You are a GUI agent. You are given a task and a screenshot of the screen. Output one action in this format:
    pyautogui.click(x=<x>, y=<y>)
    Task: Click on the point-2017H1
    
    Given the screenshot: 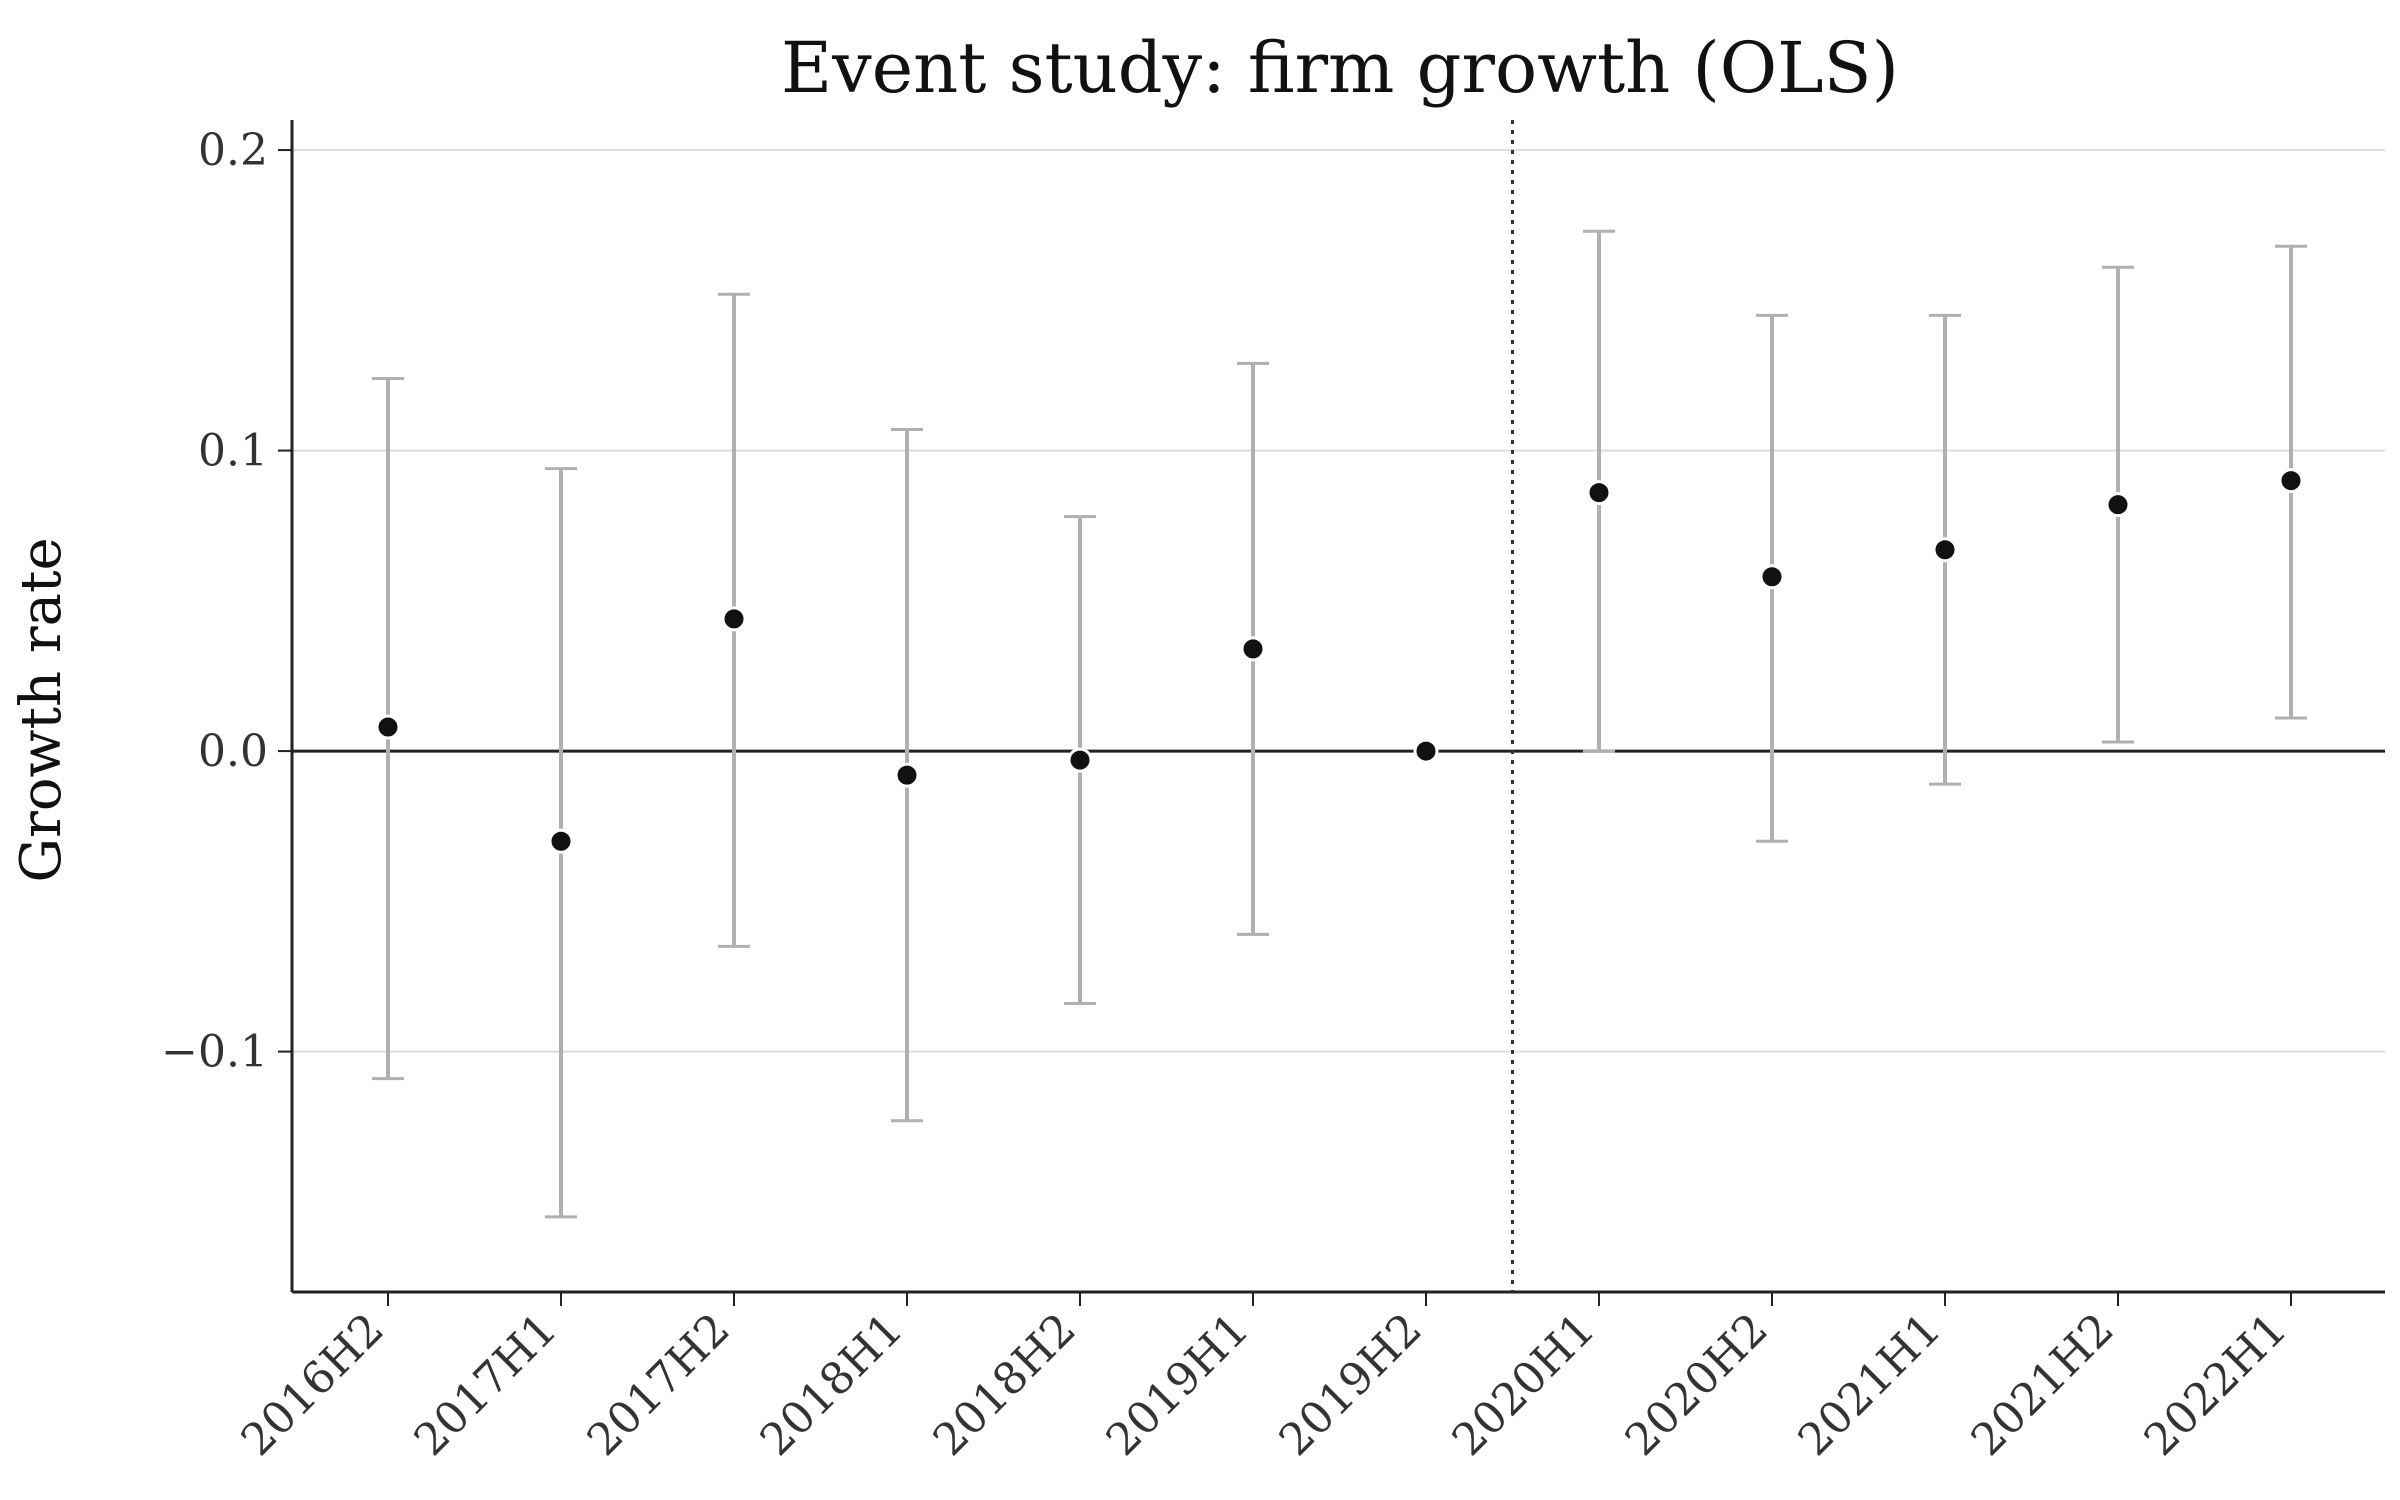 What is the action you would take?
    pyautogui.click(x=561, y=841)
    